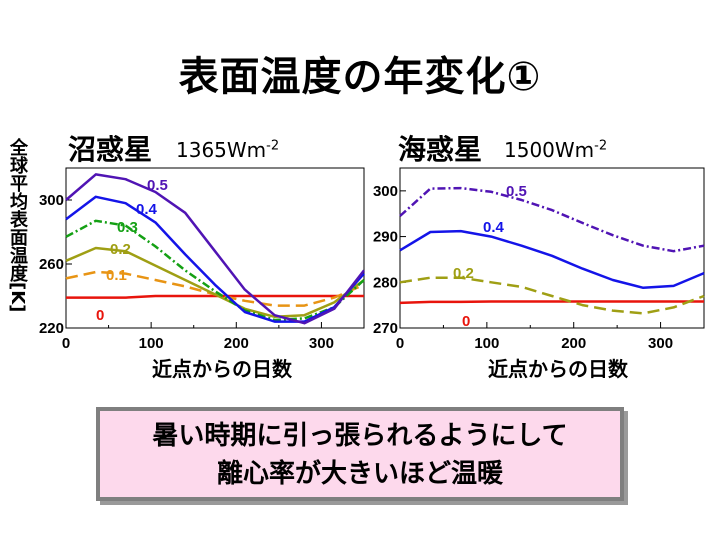 Image resolution: width=720 pixels, height=540 pixels. Describe the element at coordinates (466, 321) in the screenshot. I see `right-series-label-e0: 0` at that location.